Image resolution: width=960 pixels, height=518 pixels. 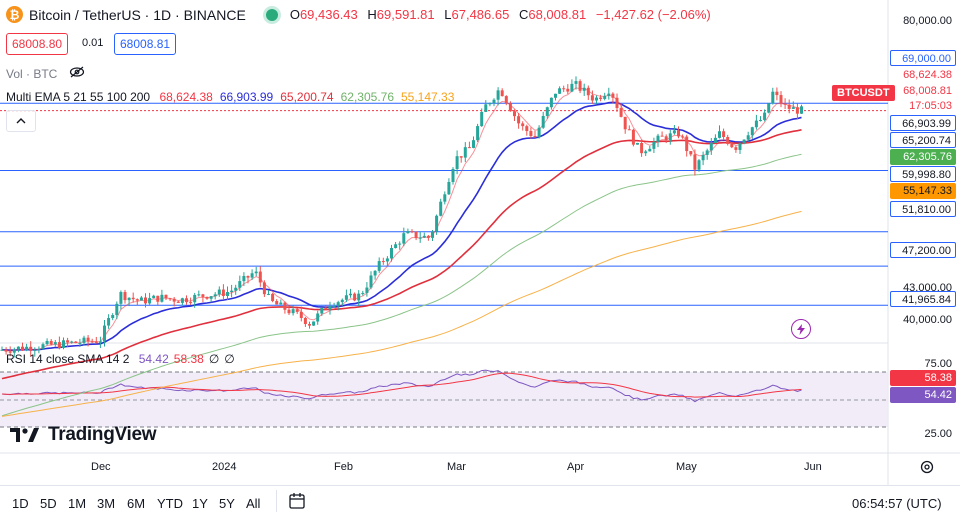 What do you see at coordinates (123, 359) in the screenshot?
I see `rsi-legend: RSI 14 close SMA 14 2 54.42 58.38 ∅ ∅` at bounding box center [123, 359].